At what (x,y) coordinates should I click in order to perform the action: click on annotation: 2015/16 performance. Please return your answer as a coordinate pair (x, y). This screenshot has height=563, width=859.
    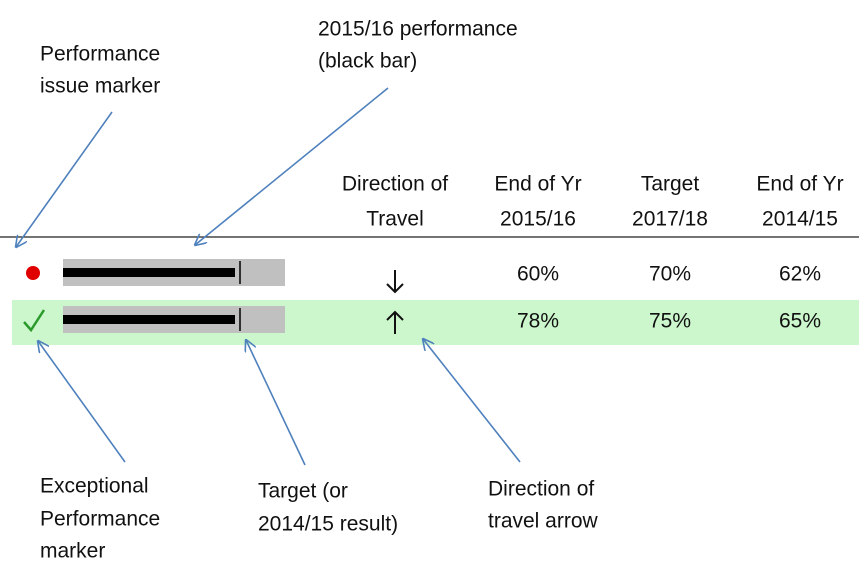
    Looking at the image, I should click on (418, 29).